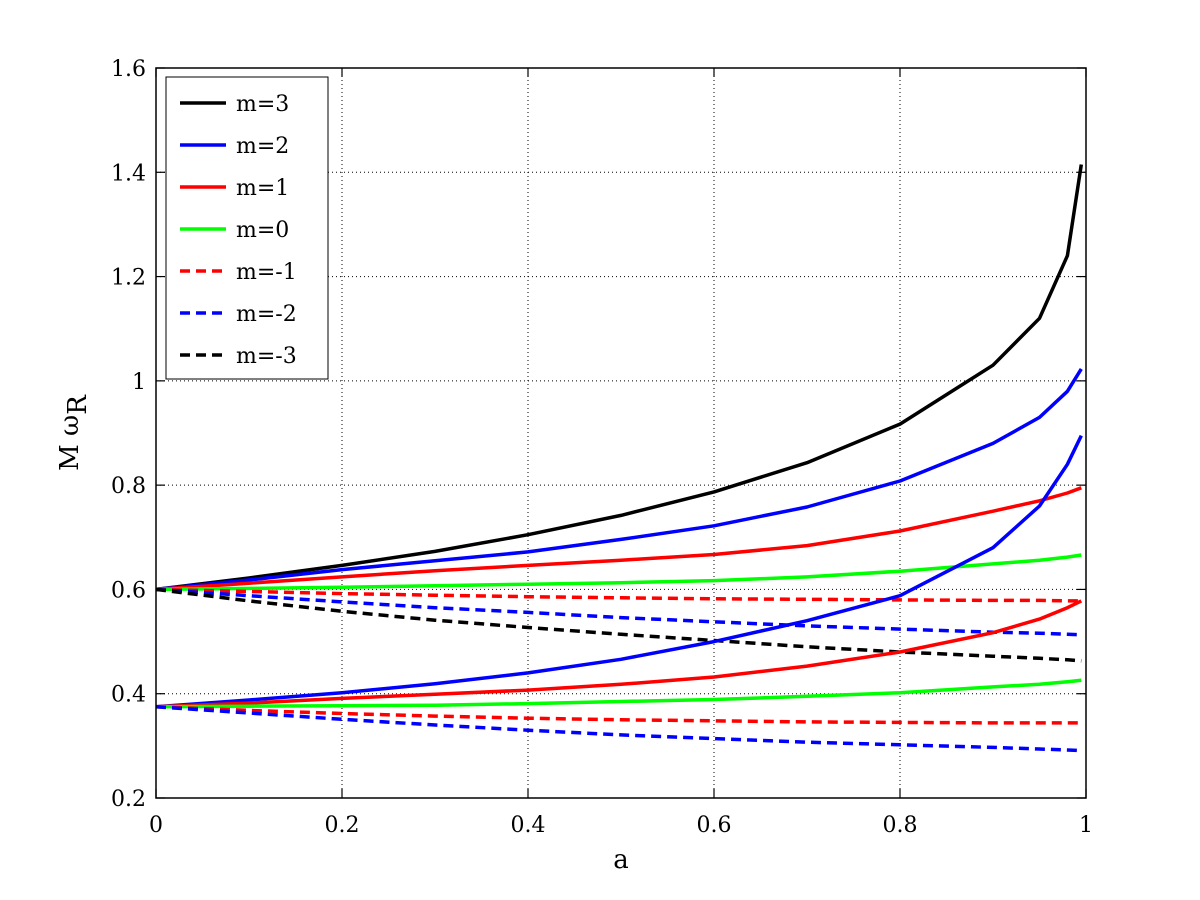  Describe the element at coordinates (128, 434) in the screenshot. I see `y-tick-labels: 0.2 0.4 0.6 0.8 1 1.2 1.4 1.6` at that location.